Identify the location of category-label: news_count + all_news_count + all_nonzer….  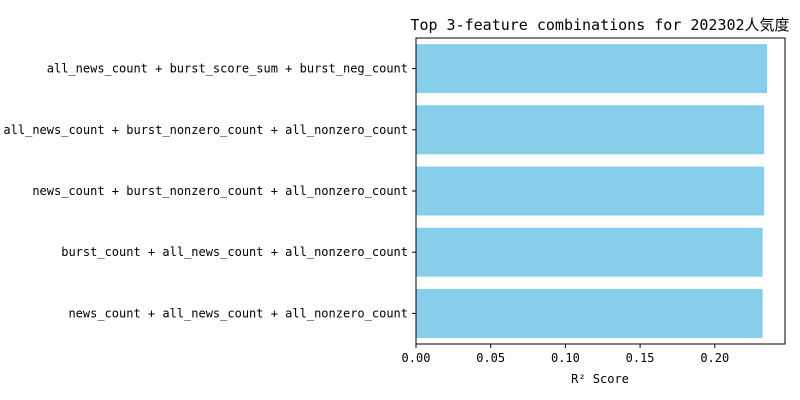
(238, 313).